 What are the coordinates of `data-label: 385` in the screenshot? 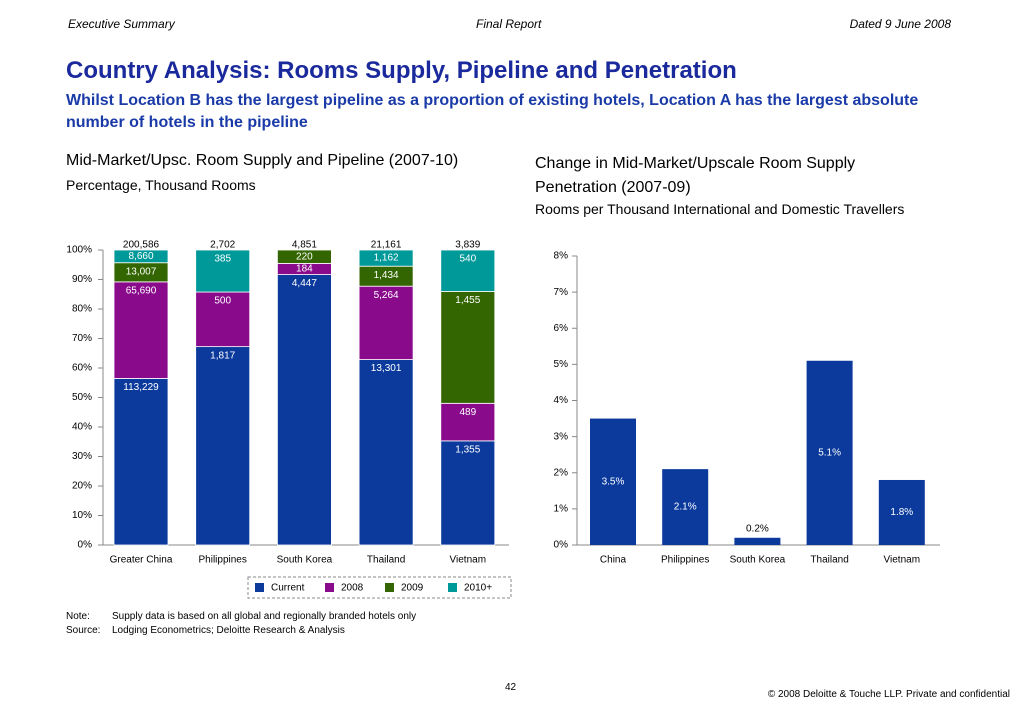 It's located at (222, 259).